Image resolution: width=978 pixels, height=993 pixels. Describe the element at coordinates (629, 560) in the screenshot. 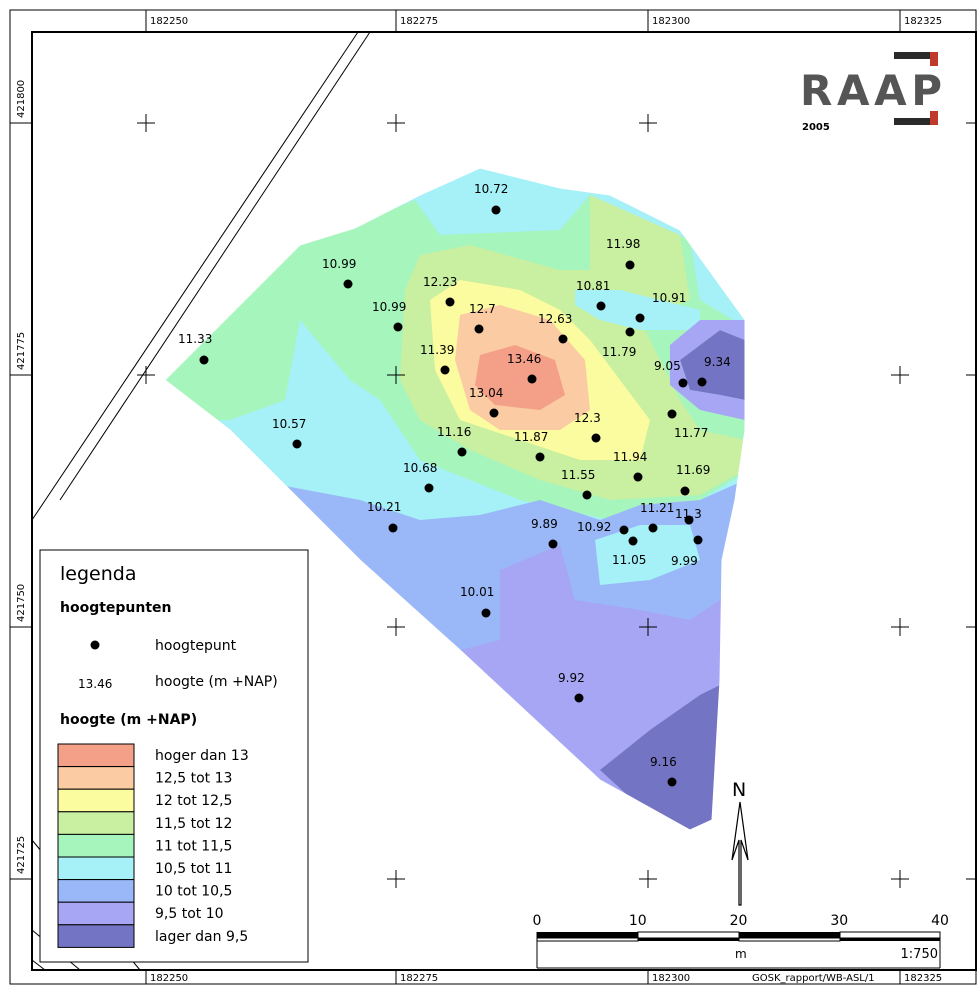

I see `height-point-label: 11.05` at that location.